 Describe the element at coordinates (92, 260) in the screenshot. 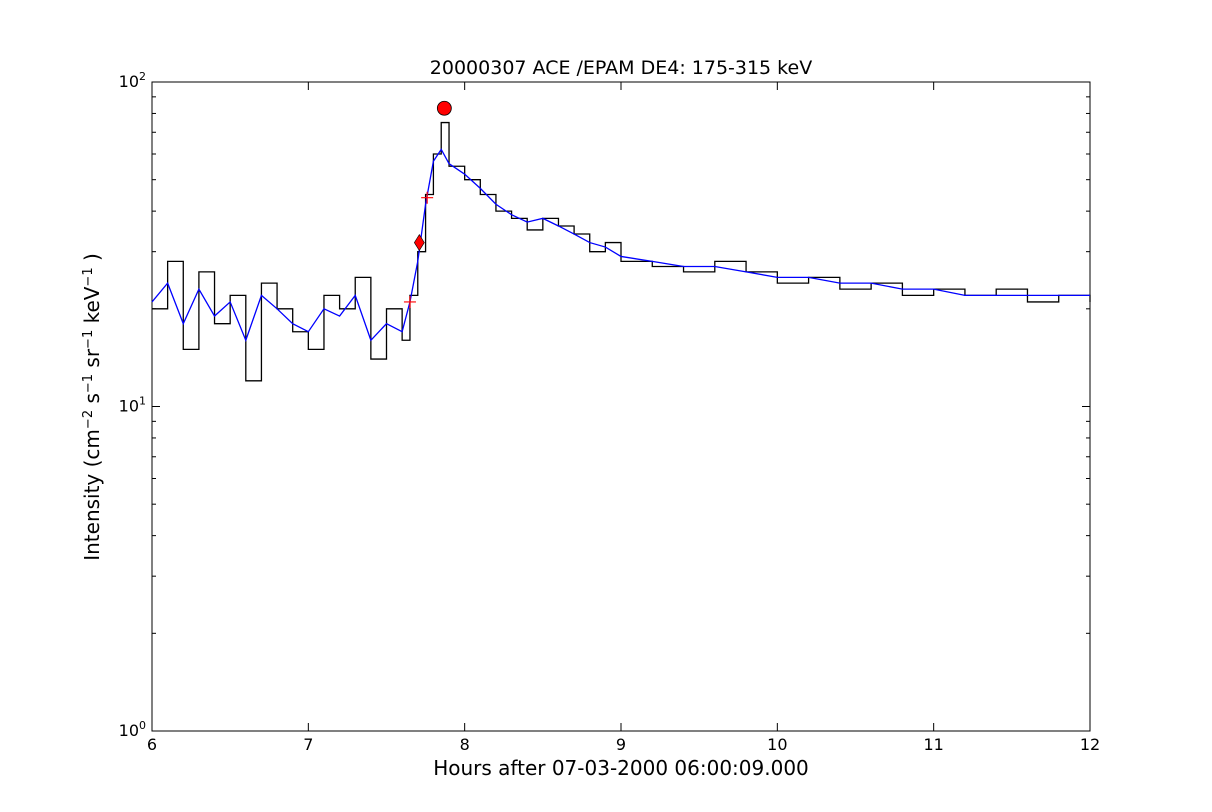

I see `y-axis-label-suffix: )` at that location.